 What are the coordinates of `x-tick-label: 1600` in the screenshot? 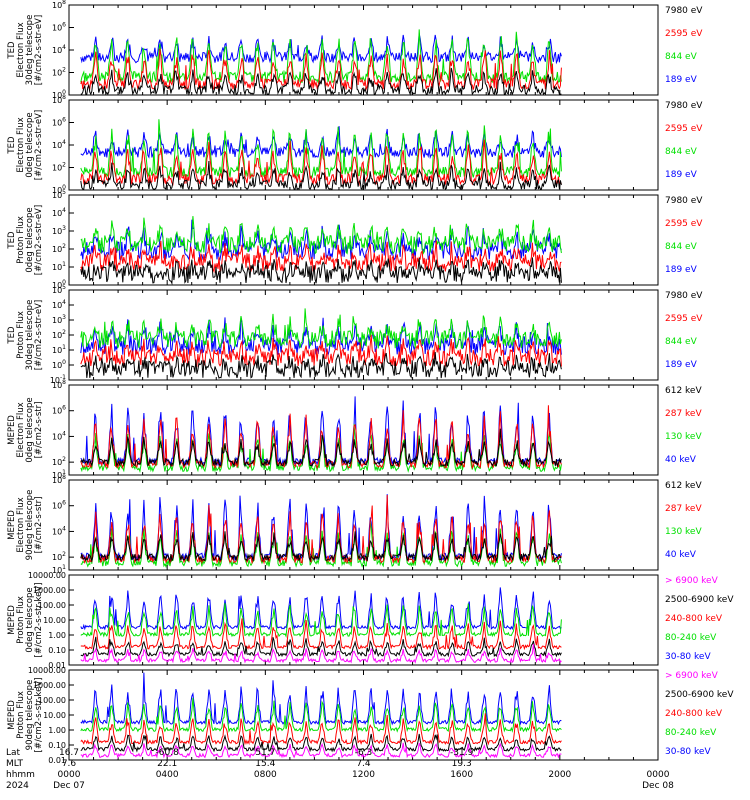 It's located at (461, 775).